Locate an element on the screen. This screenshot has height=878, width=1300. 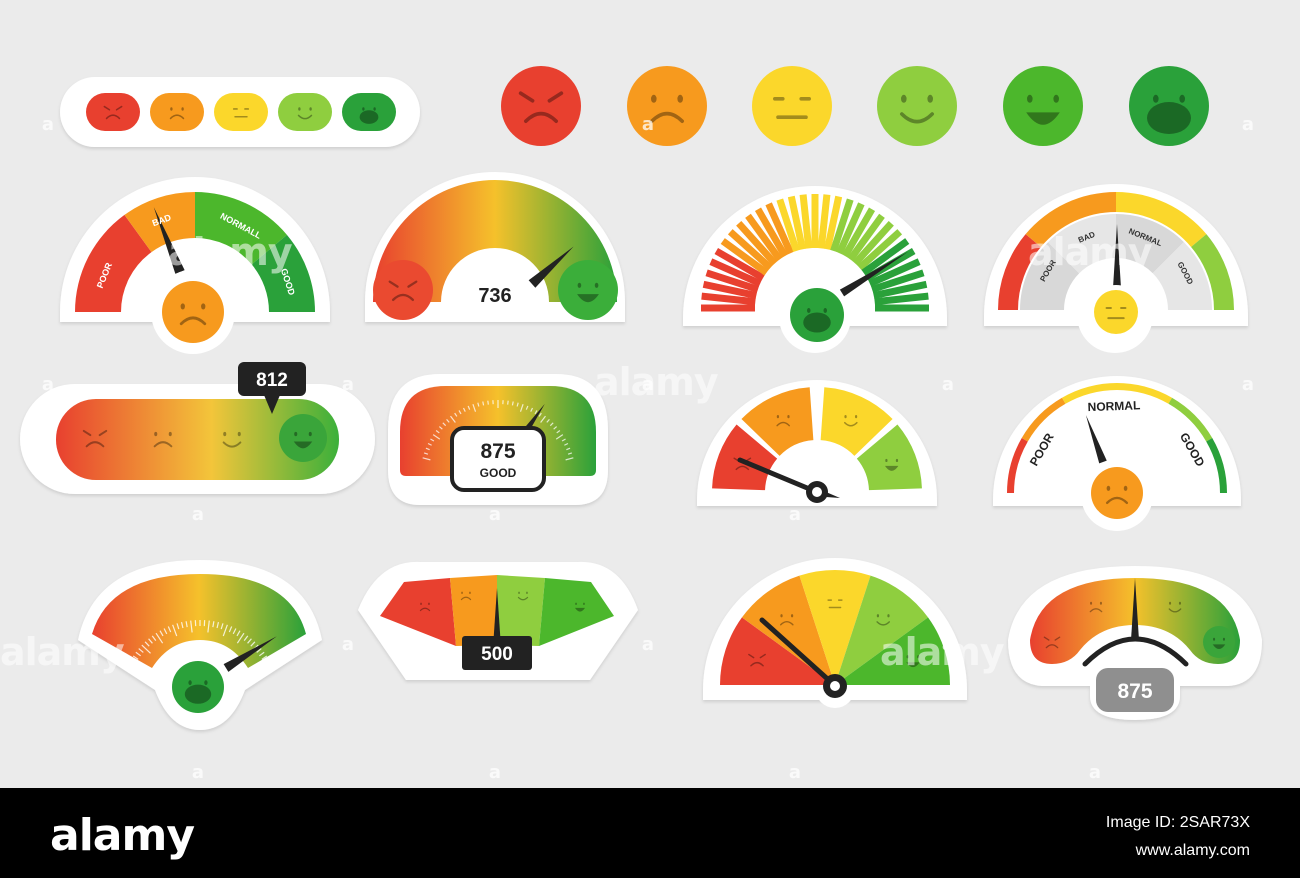
gauge-score-875-good: 875 GOOD is located at coordinates (498, 439).